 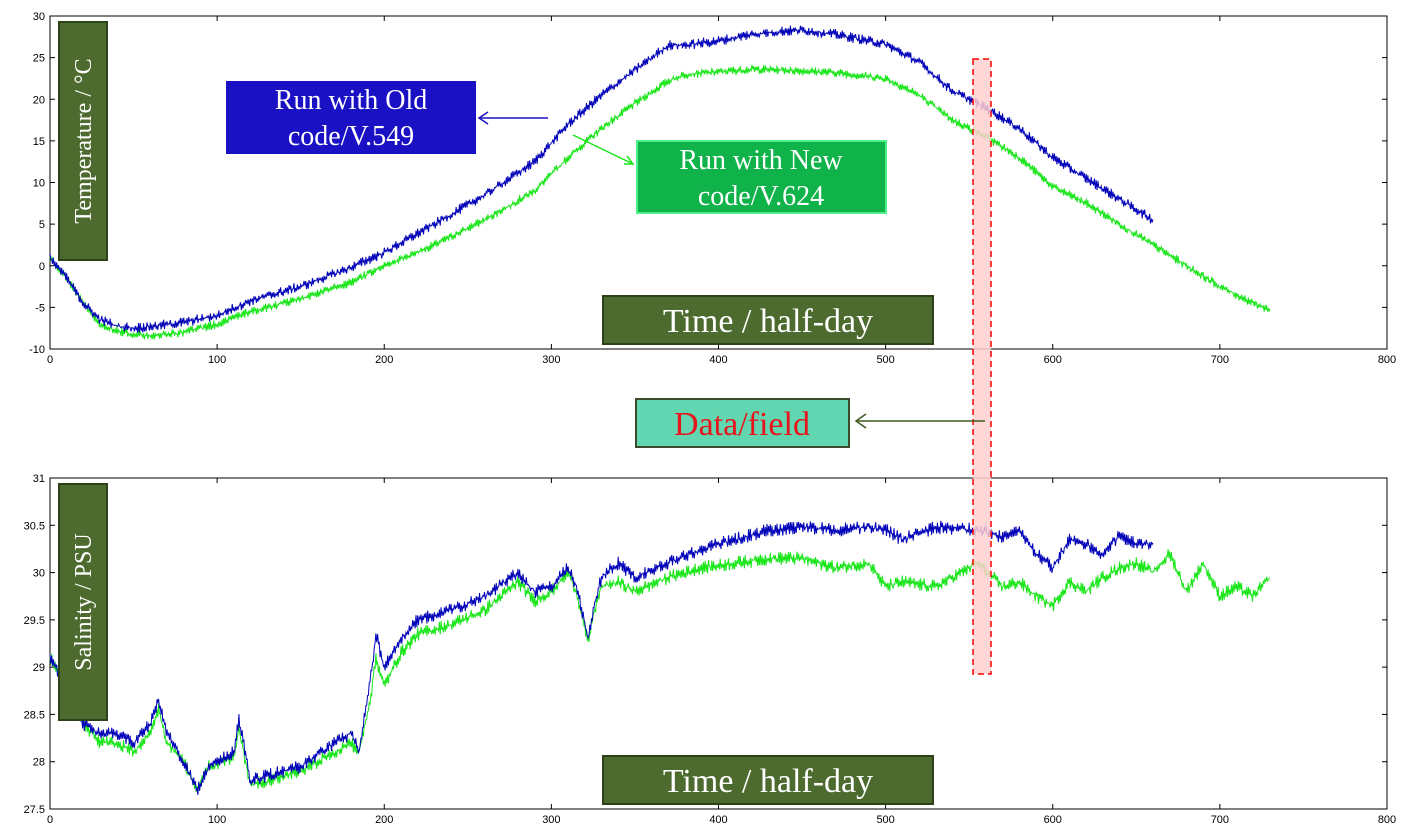 What do you see at coordinates (551, 360) in the screenshot?
I see `temperature-xtick-label: 300` at bounding box center [551, 360].